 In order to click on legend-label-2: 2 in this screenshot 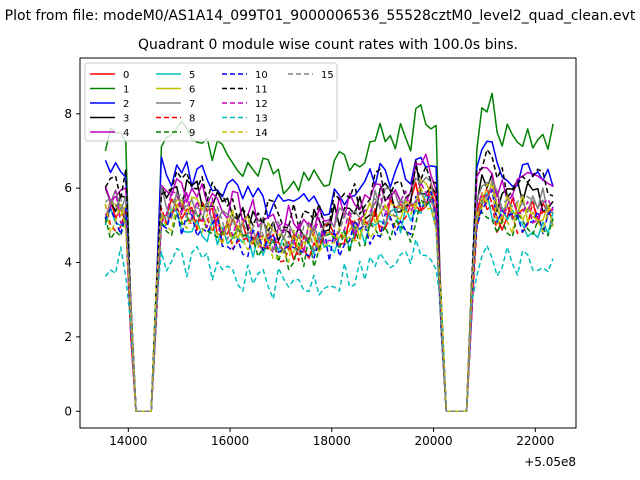, I will do `click(126, 104)`.